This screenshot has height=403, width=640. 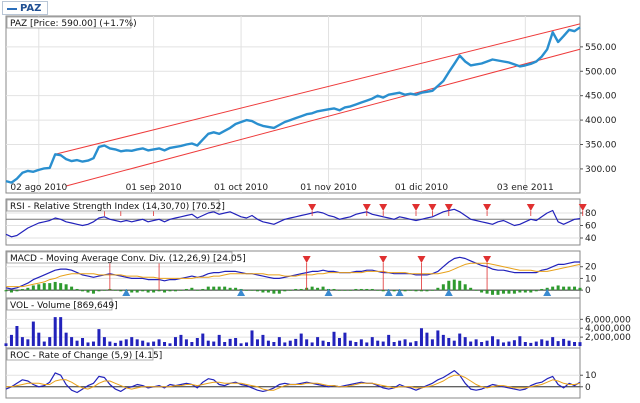 I want to click on price-title: PAZ [Price: 590.00] (+1.7%), so click(x=73, y=24).